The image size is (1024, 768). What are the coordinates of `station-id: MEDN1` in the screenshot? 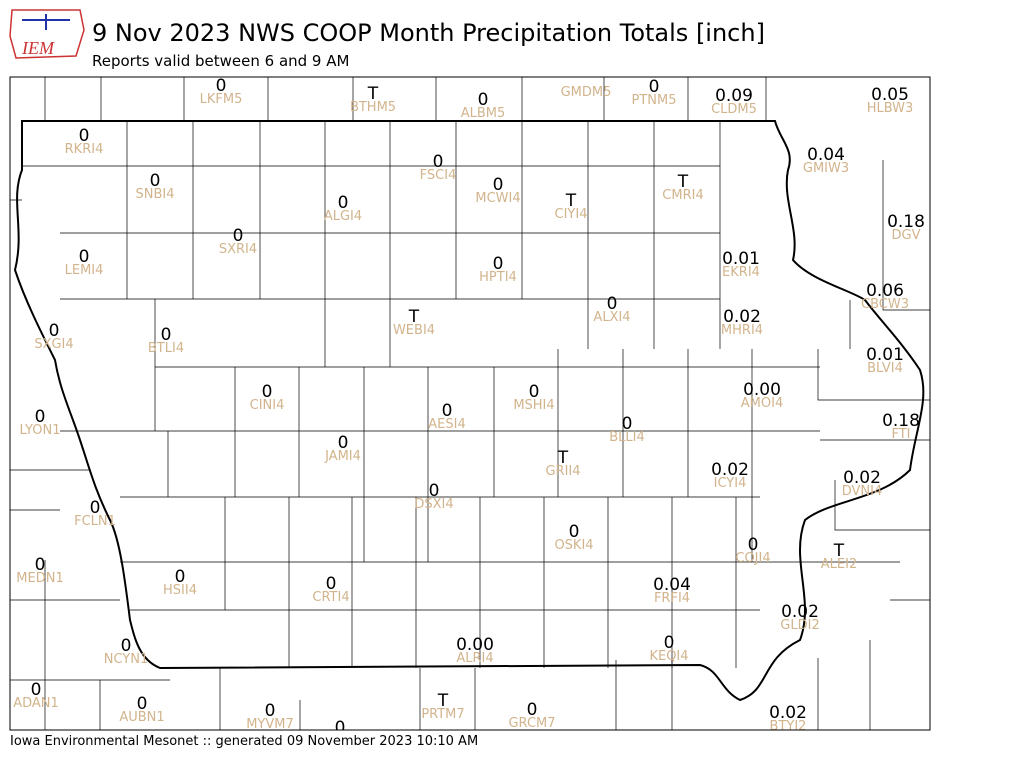 It's located at (39, 578).